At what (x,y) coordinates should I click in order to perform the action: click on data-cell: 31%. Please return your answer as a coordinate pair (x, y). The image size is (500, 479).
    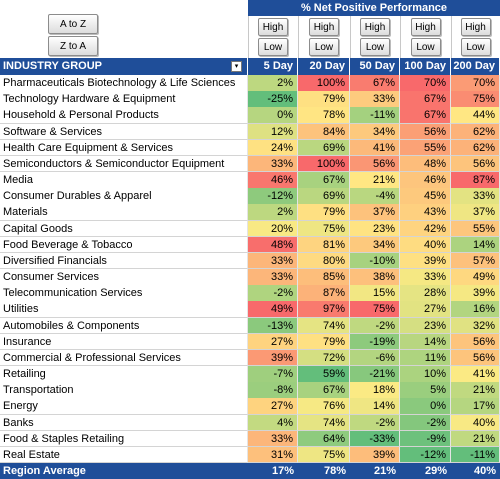
    Looking at the image, I should click on (273, 455).